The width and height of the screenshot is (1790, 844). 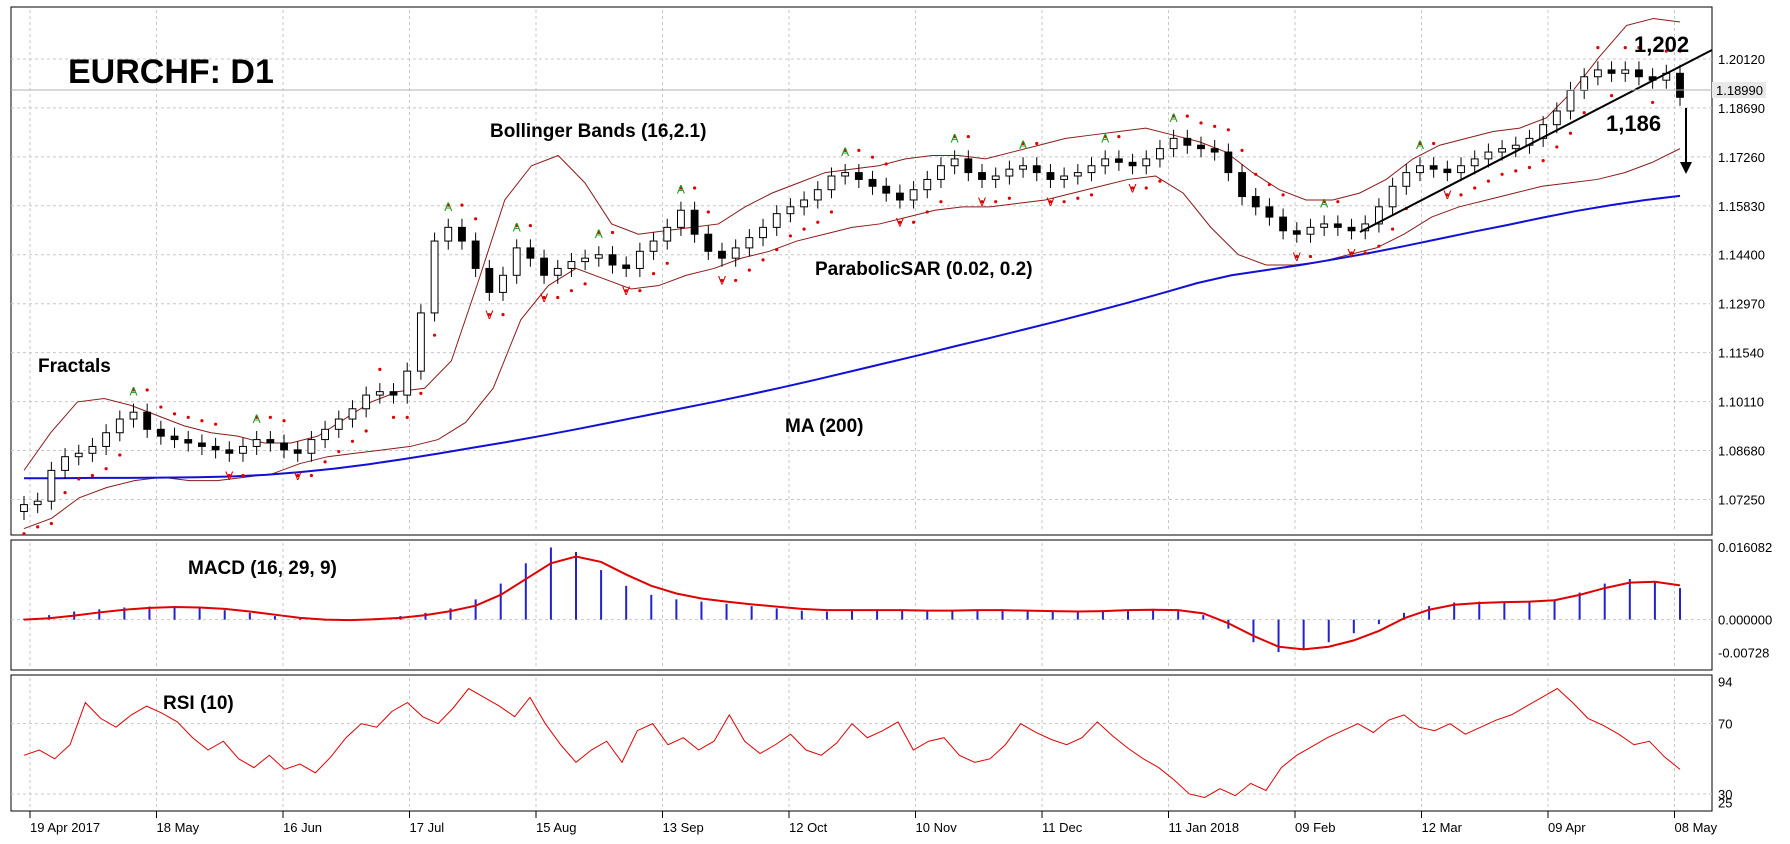 What do you see at coordinates (544, 298) in the screenshot?
I see `fractal-down-icon: V` at bounding box center [544, 298].